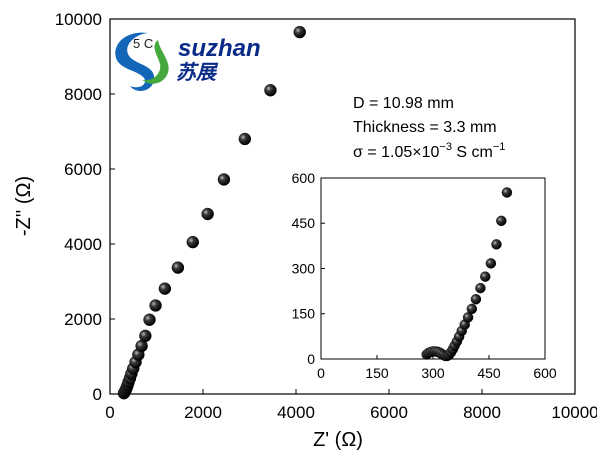 This screenshot has height=455, width=597. I want to click on y-tick-label: 300, so click(304, 268).